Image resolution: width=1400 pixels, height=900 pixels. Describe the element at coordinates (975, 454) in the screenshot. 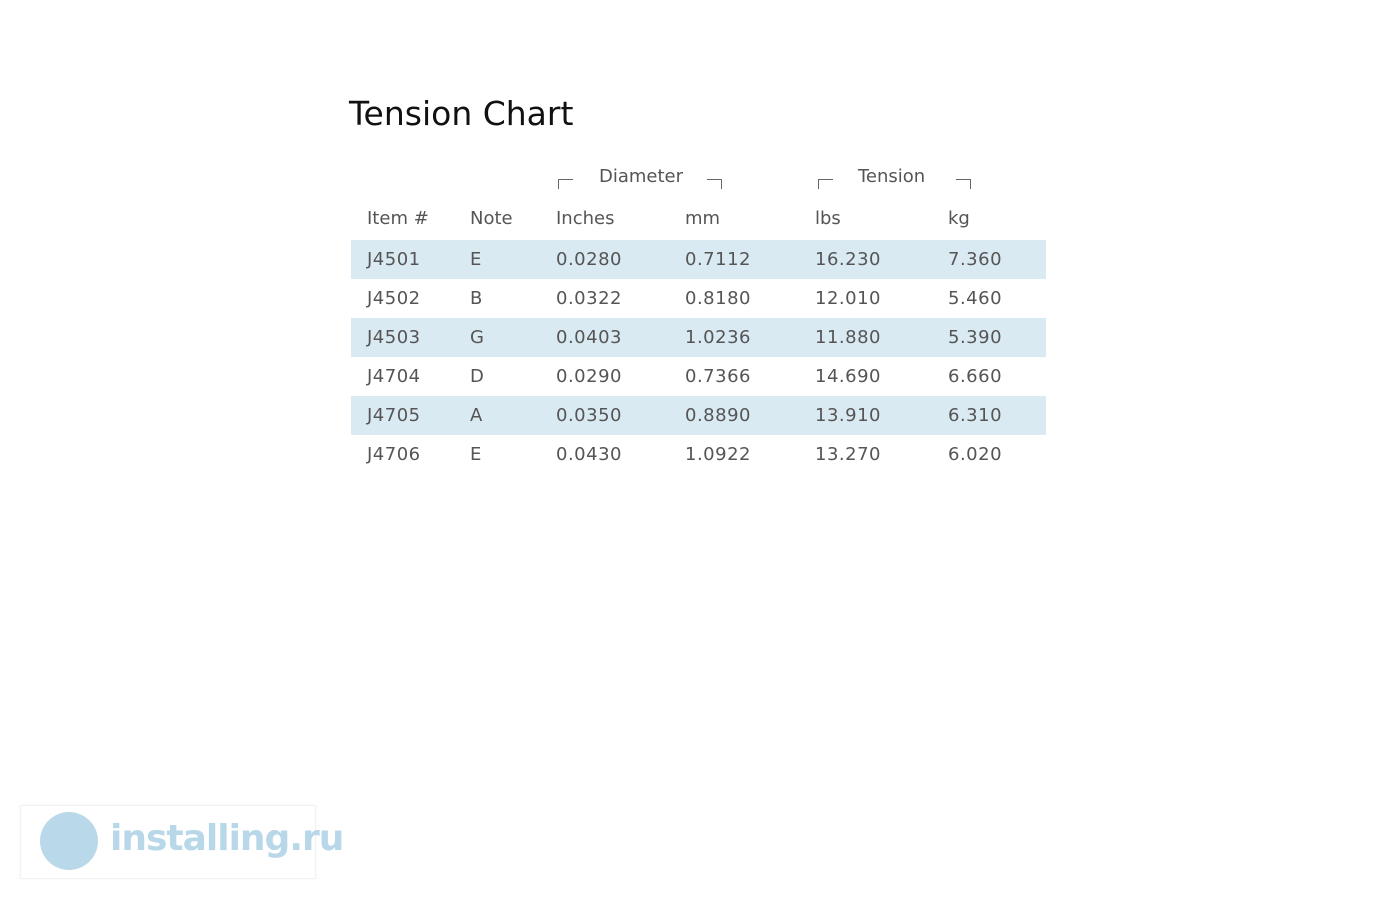

I see `table-cell: 6.020` at that location.